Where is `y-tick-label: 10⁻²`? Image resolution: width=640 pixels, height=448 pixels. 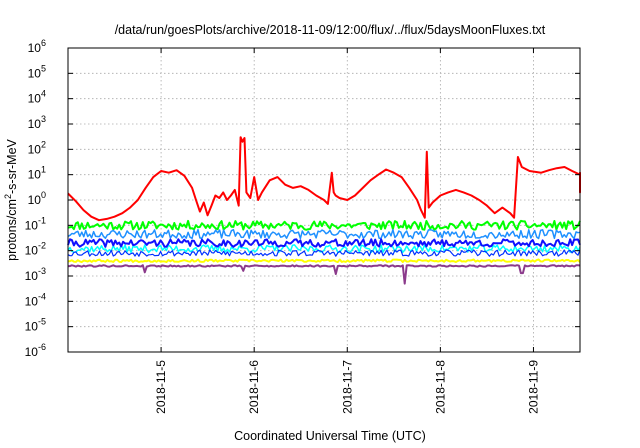 y-tick-label: 10⁻² is located at coordinates (35, 249).